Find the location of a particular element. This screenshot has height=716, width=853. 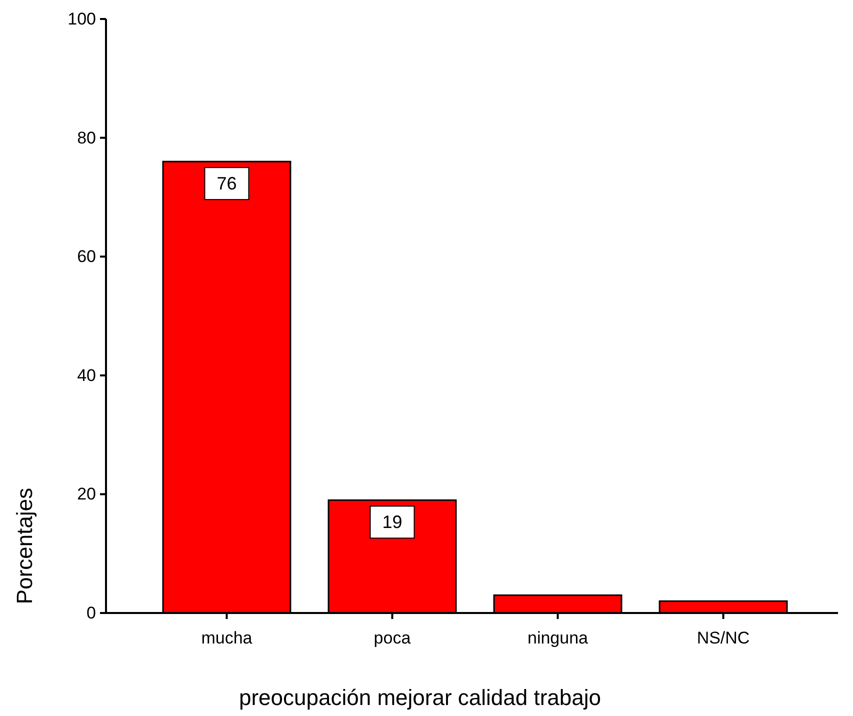

x-tick-label: NS/NC is located at coordinates (723, 638).